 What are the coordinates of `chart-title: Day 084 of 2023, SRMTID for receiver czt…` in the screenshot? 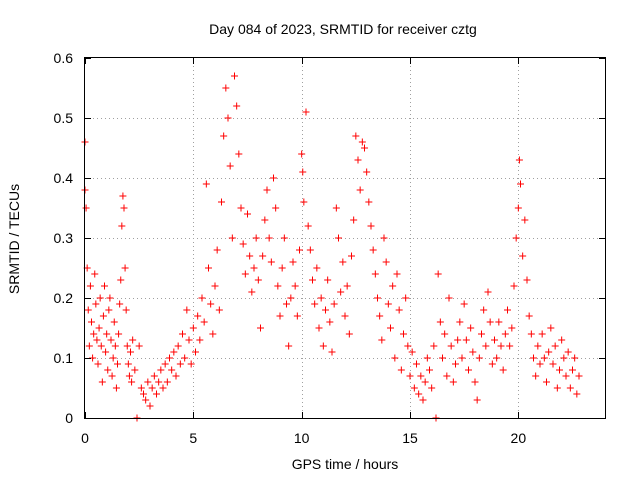 It's located at (343, 29).